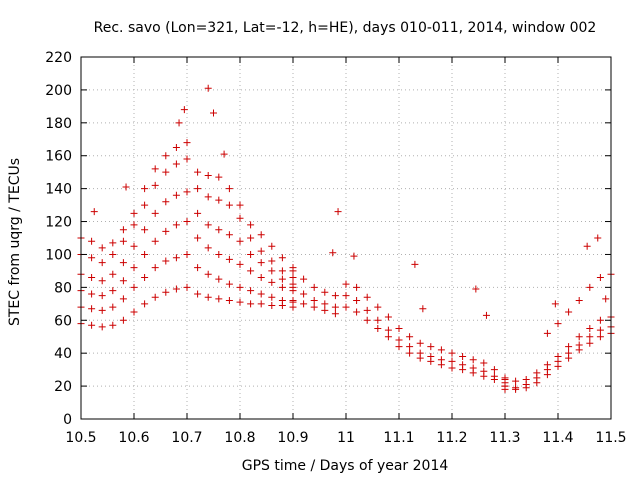  Describe the element at coordinates (58, 190) in the screenshot. I see `y-tick-label: 140` at that location.